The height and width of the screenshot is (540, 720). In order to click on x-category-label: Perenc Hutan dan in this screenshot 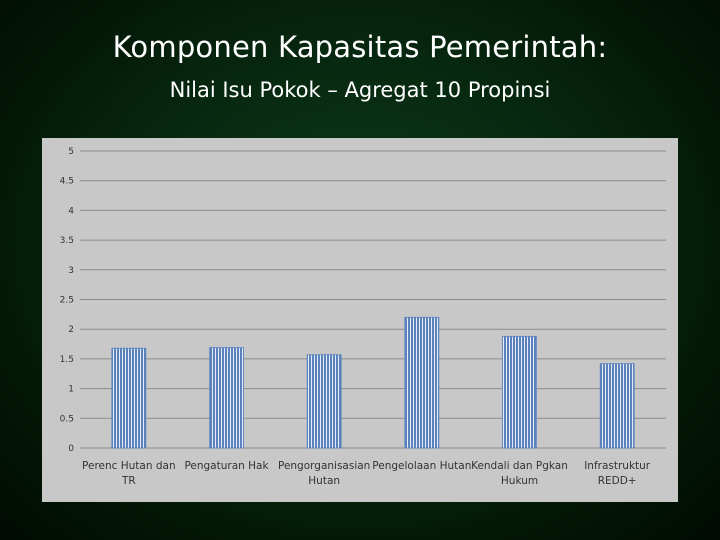, I will do `click(129, 466)`.